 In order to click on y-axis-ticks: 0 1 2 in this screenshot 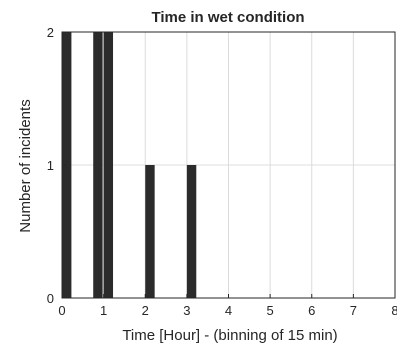, I will do `click(56, 165)`.